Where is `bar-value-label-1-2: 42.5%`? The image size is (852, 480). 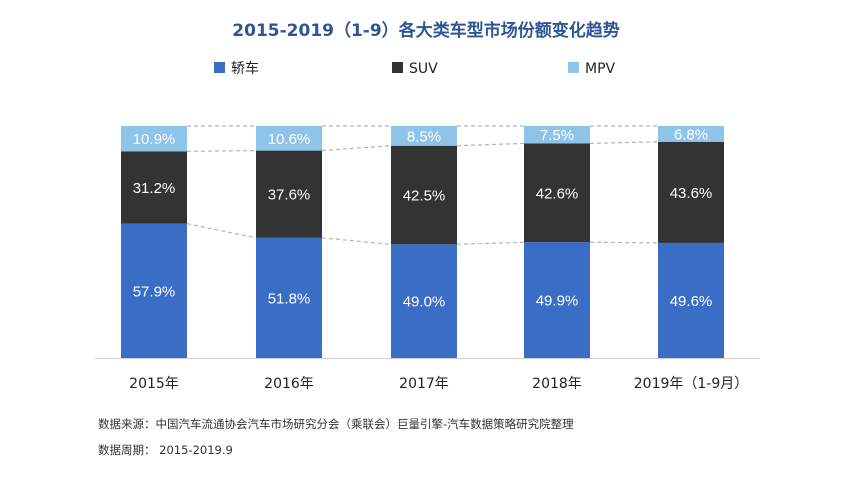
bar-value-label-1-2: 42.5% is located at coordinates (424, 196).